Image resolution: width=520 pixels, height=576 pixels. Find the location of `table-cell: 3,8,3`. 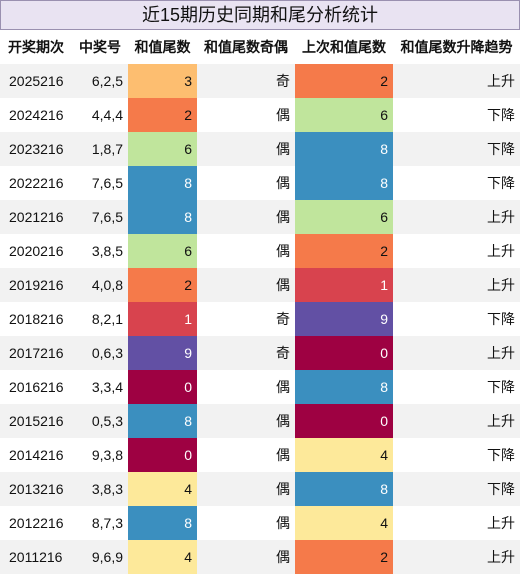

table-cell: 3,8,3 is located at coordinates (100, 489).